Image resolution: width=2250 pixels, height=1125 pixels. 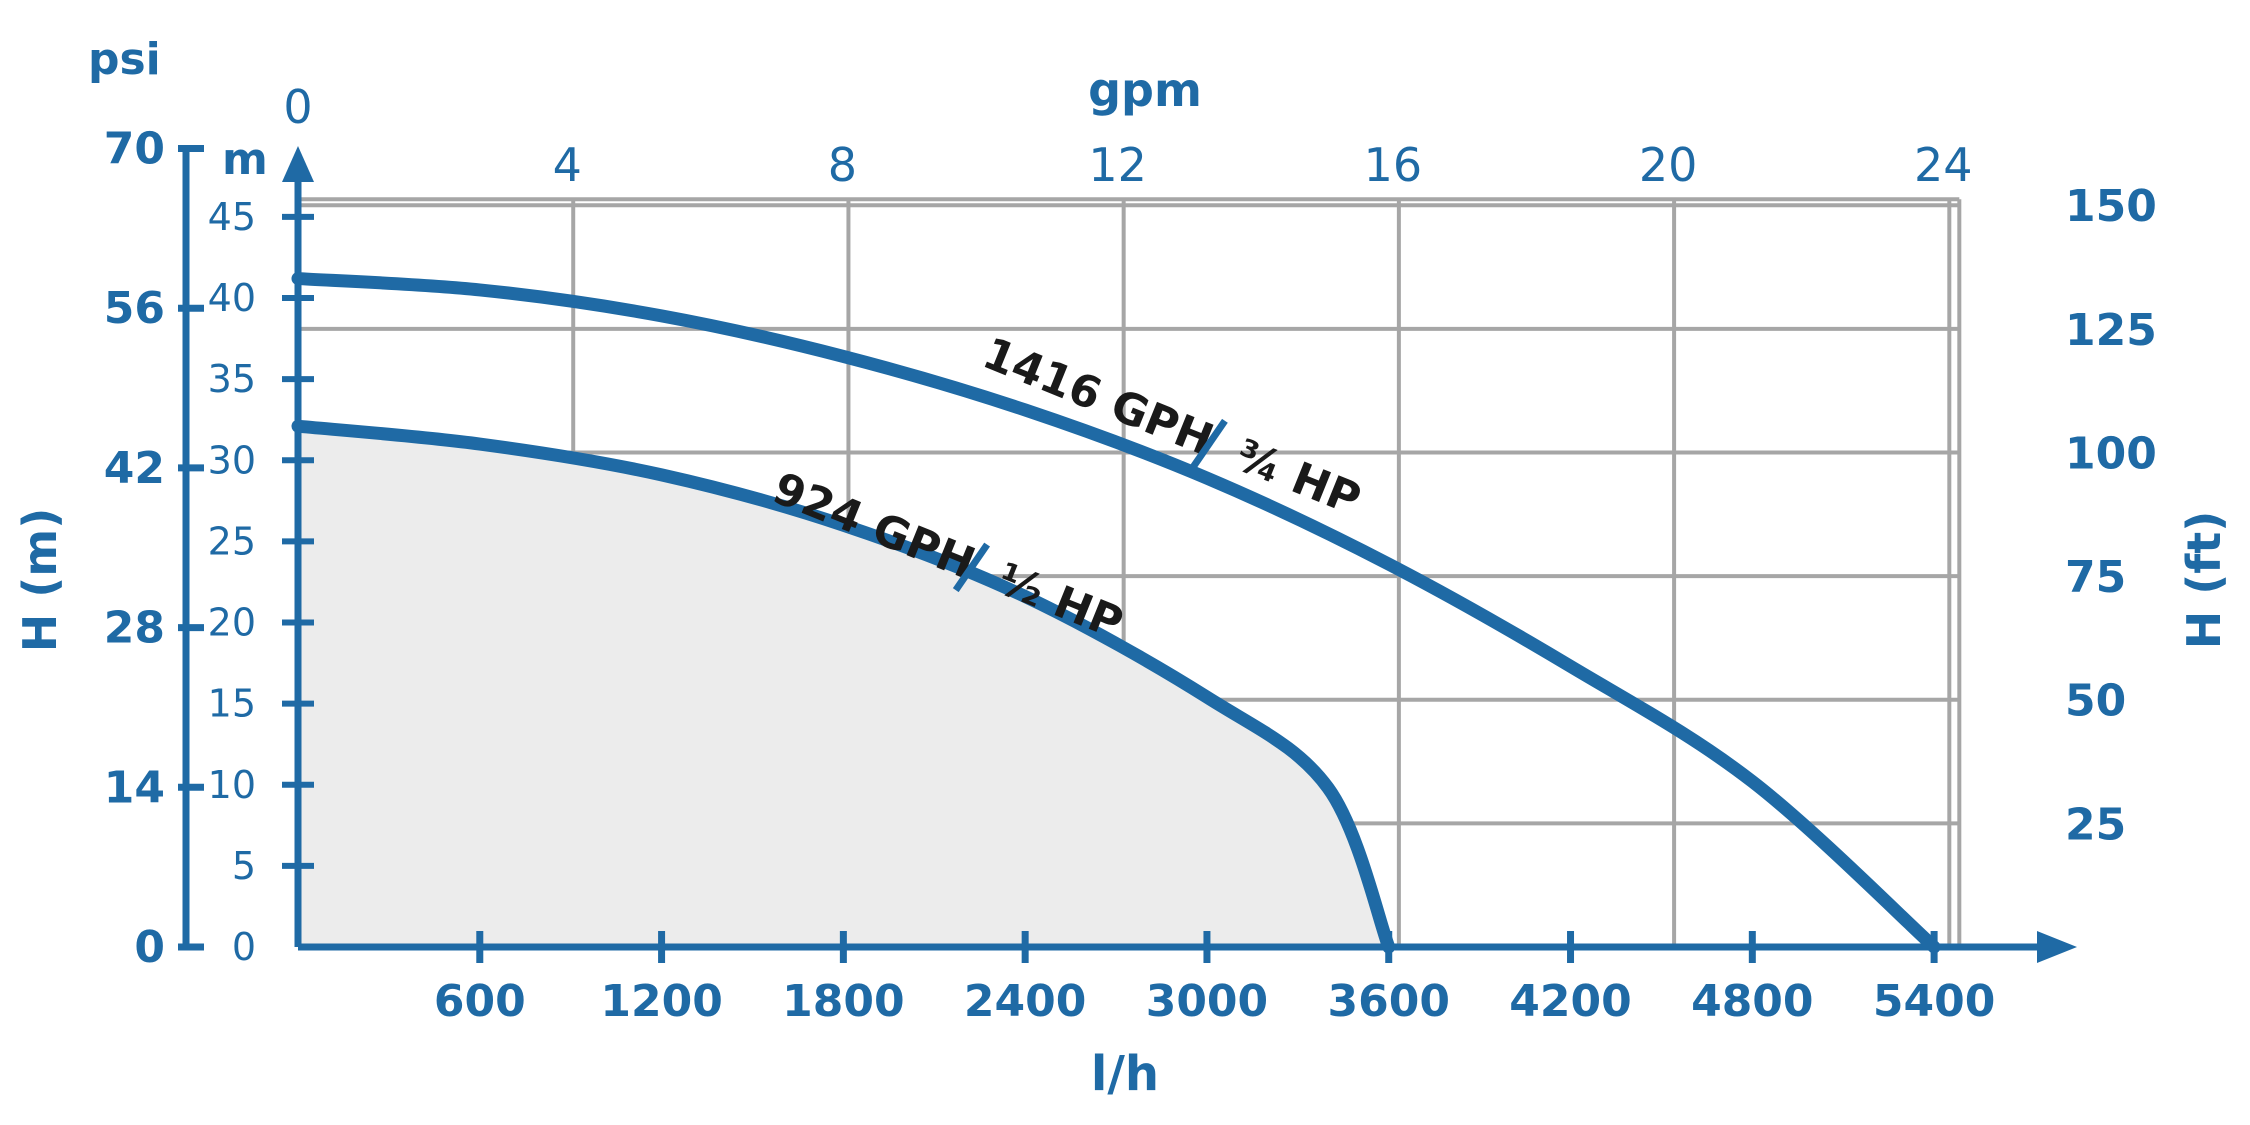 What do you see at coordinates (2057, 947) in the screenshot?
I see `x-axis-arrow` at bounding box center [2057, 947].